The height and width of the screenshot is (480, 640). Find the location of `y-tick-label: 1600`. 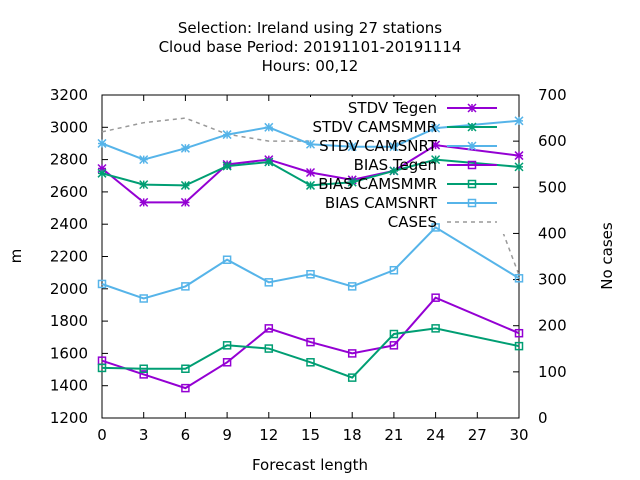

y-tick-label: 1600 is located at coordinates (69, 353).